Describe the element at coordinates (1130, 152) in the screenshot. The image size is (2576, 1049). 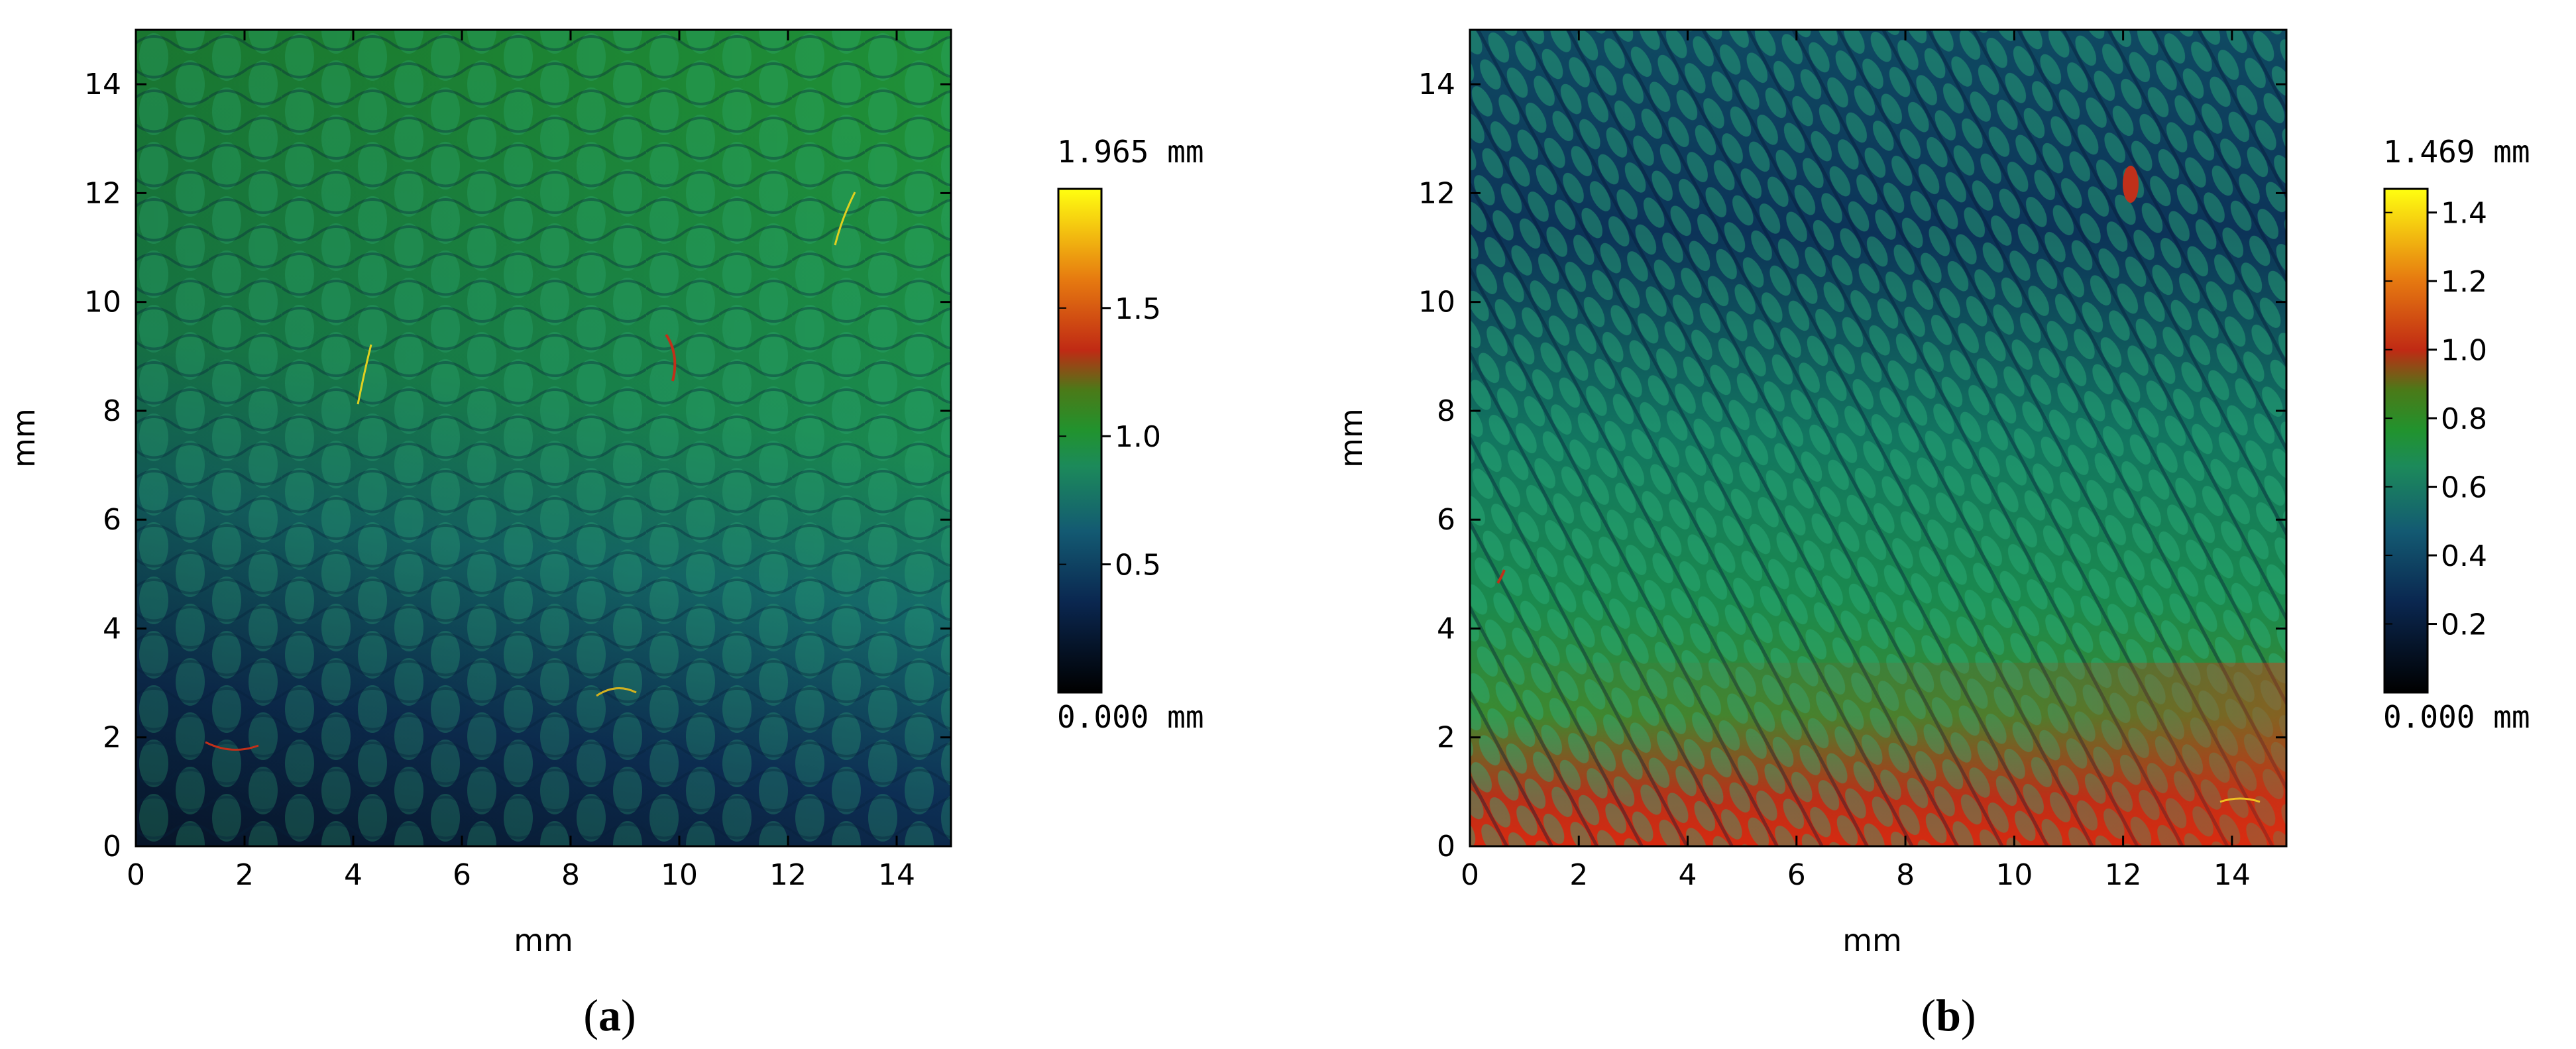
I see `colorbar-max-label-a: 1.965 mm` at that location.